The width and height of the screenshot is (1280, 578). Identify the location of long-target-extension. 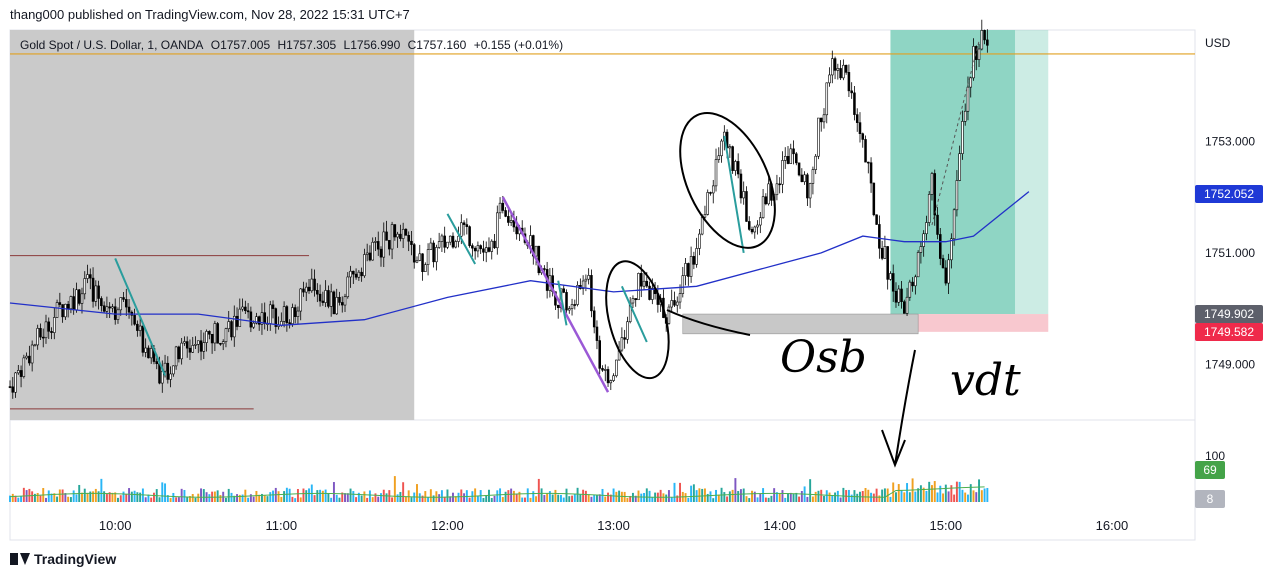
(1032, 172).